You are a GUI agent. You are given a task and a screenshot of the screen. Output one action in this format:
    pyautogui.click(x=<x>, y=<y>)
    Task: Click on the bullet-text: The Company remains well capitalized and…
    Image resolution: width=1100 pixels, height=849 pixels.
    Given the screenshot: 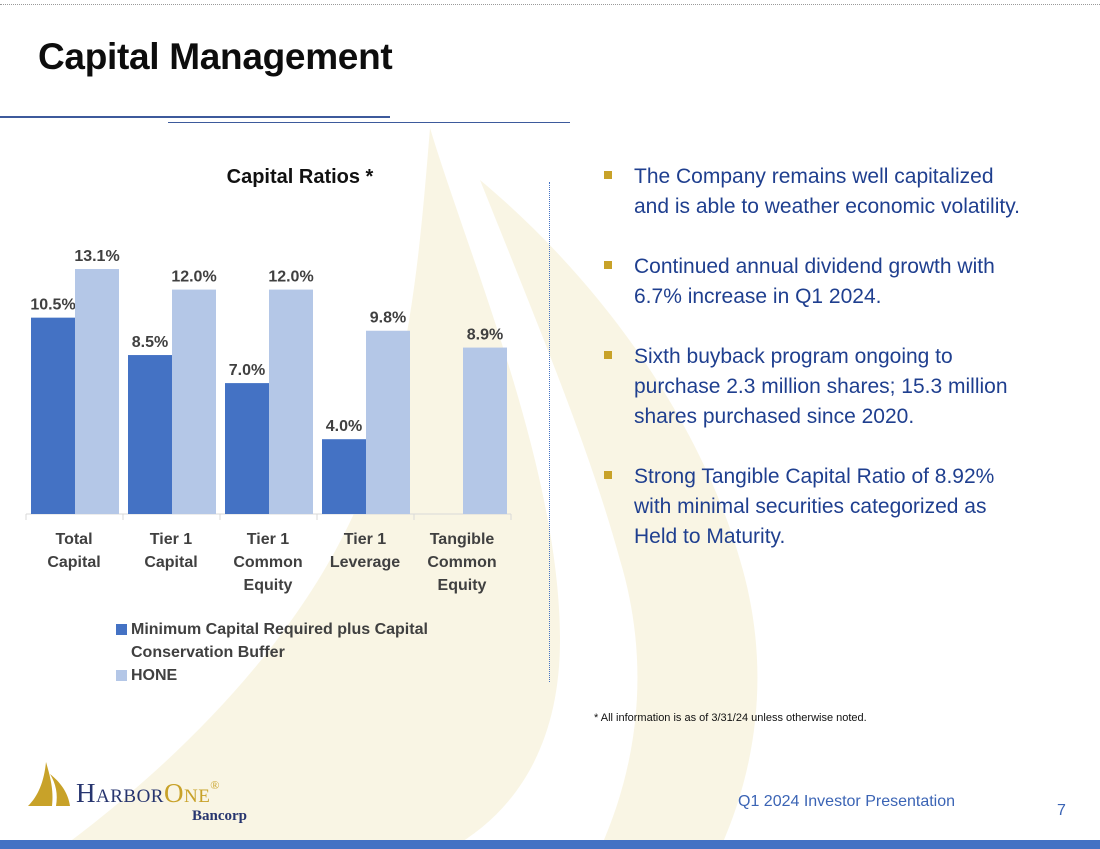 What is the action you would take?
    pyautogui.click(x=827, y=191)
    